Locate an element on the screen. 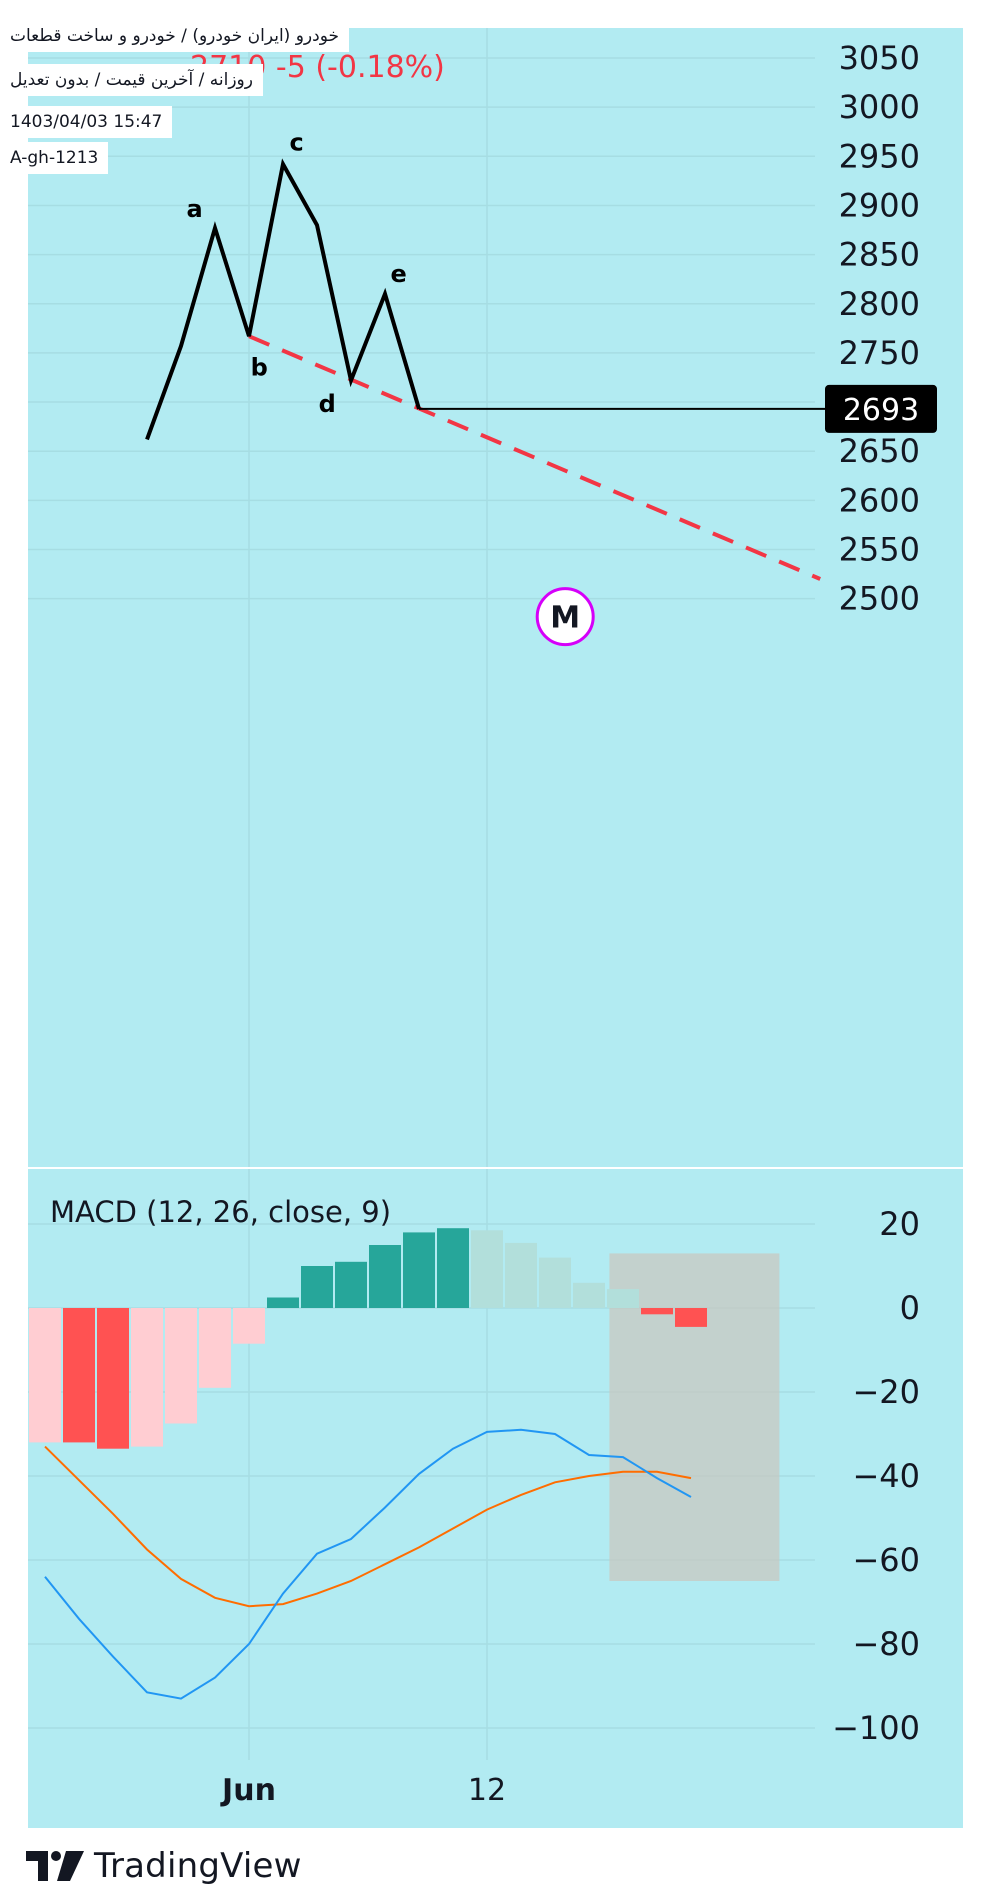 The width and height of the screenshot is (983, 1900). time-tick-label: Jun is located at coordinates (248, 1790).